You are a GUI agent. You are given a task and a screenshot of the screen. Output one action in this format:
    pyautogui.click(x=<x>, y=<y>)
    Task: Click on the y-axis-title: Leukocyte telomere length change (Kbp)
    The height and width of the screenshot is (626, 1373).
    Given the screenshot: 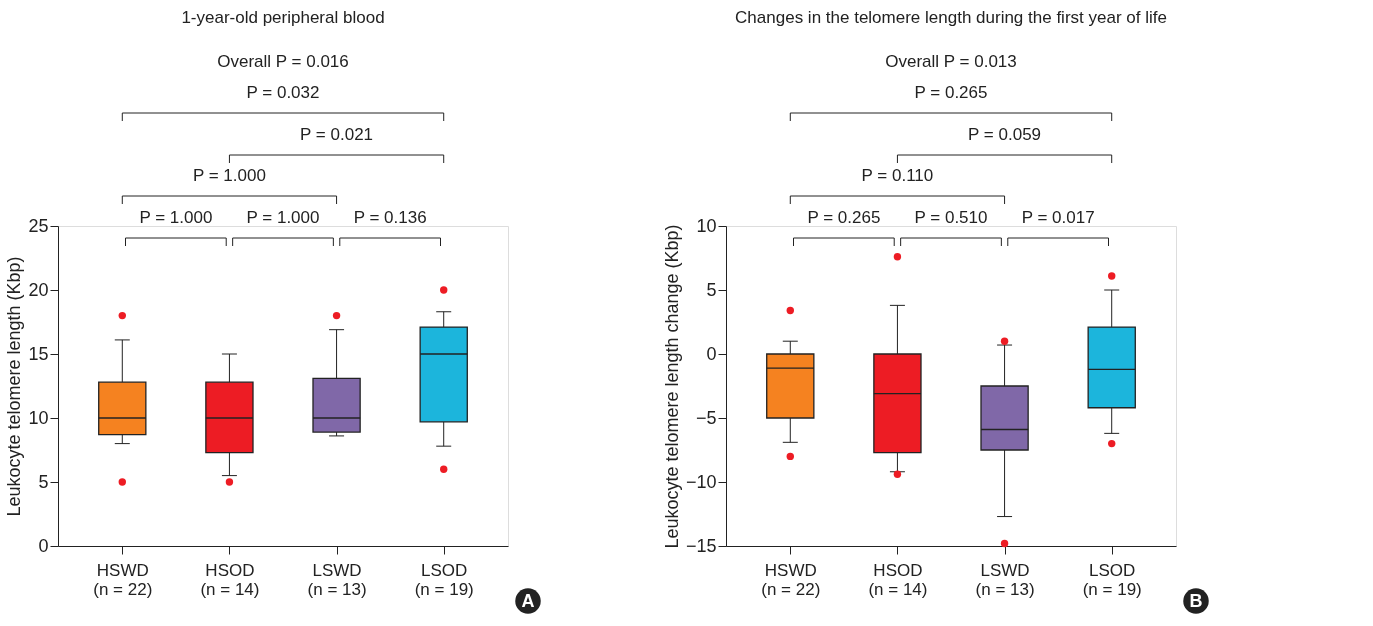 What is the action you would take?
    pyautogui.click(x=671, y=386)
    